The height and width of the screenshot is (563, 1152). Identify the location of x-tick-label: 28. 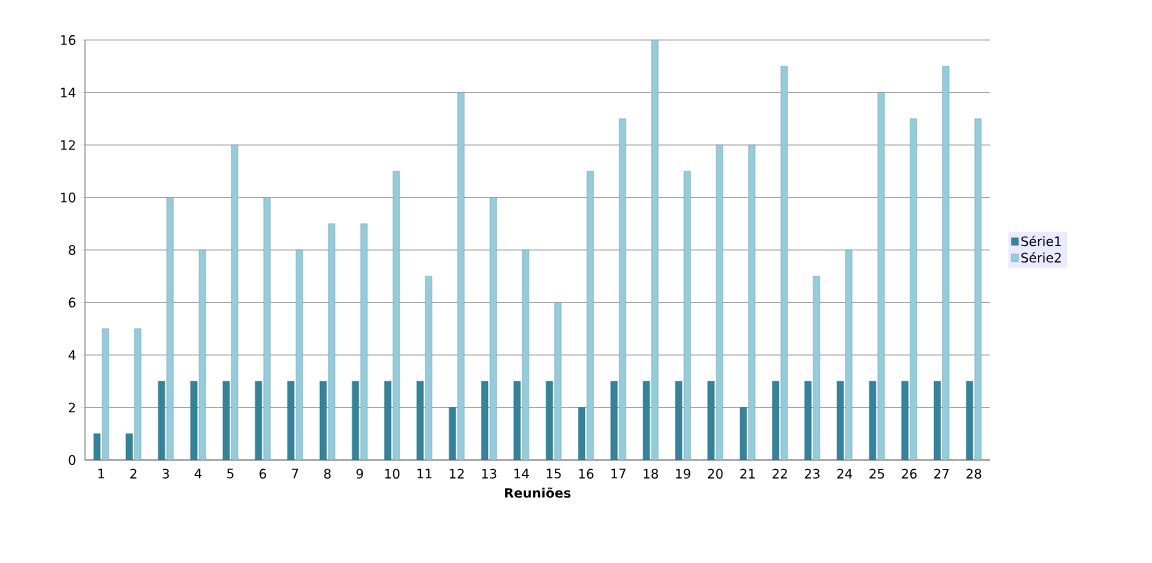
(974, 473).